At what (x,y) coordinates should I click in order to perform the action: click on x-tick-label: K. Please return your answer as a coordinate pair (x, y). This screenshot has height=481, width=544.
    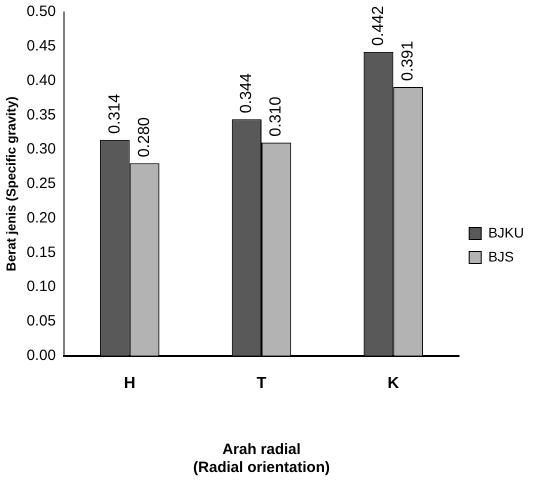
    Looking at the image, I should click on (394, 383).